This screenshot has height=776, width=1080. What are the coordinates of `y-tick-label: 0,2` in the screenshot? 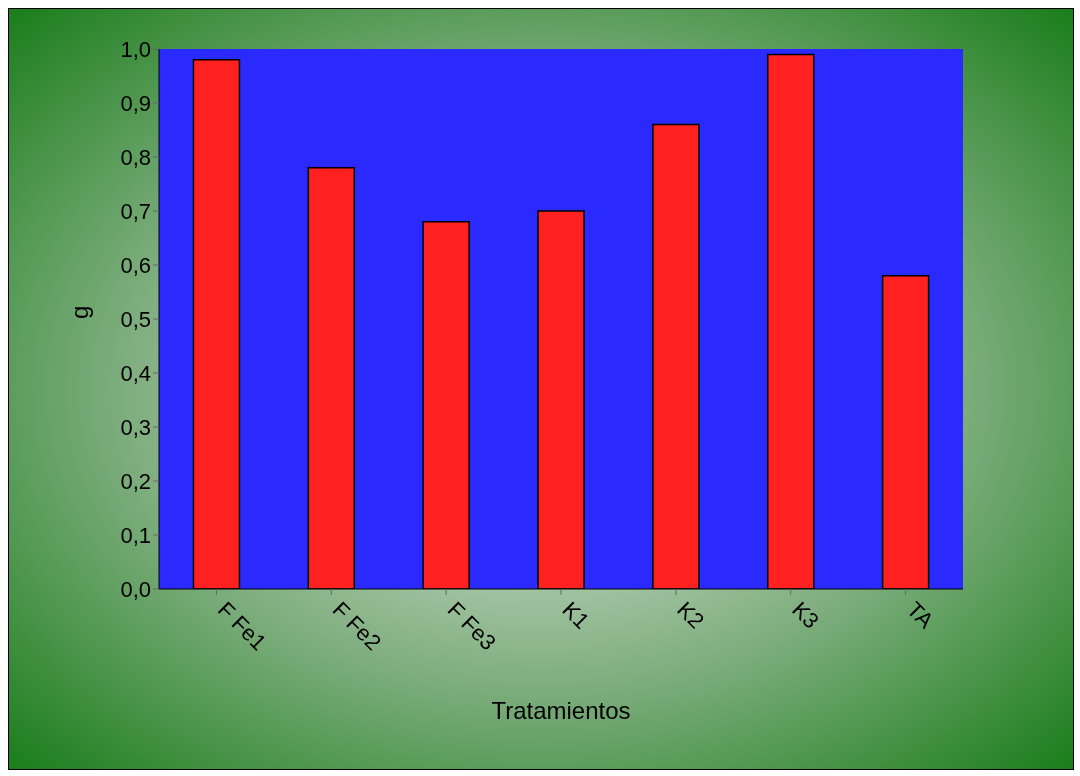 It's located at (135, 481).